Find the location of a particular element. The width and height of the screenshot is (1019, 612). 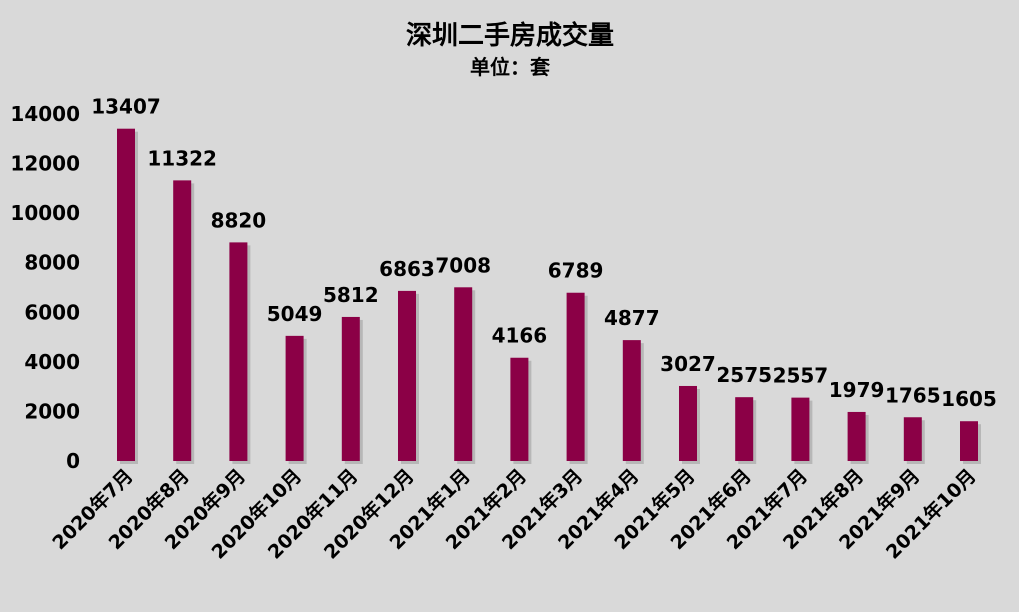

y-tick-label: 0 is located at coordinates (73, 461).